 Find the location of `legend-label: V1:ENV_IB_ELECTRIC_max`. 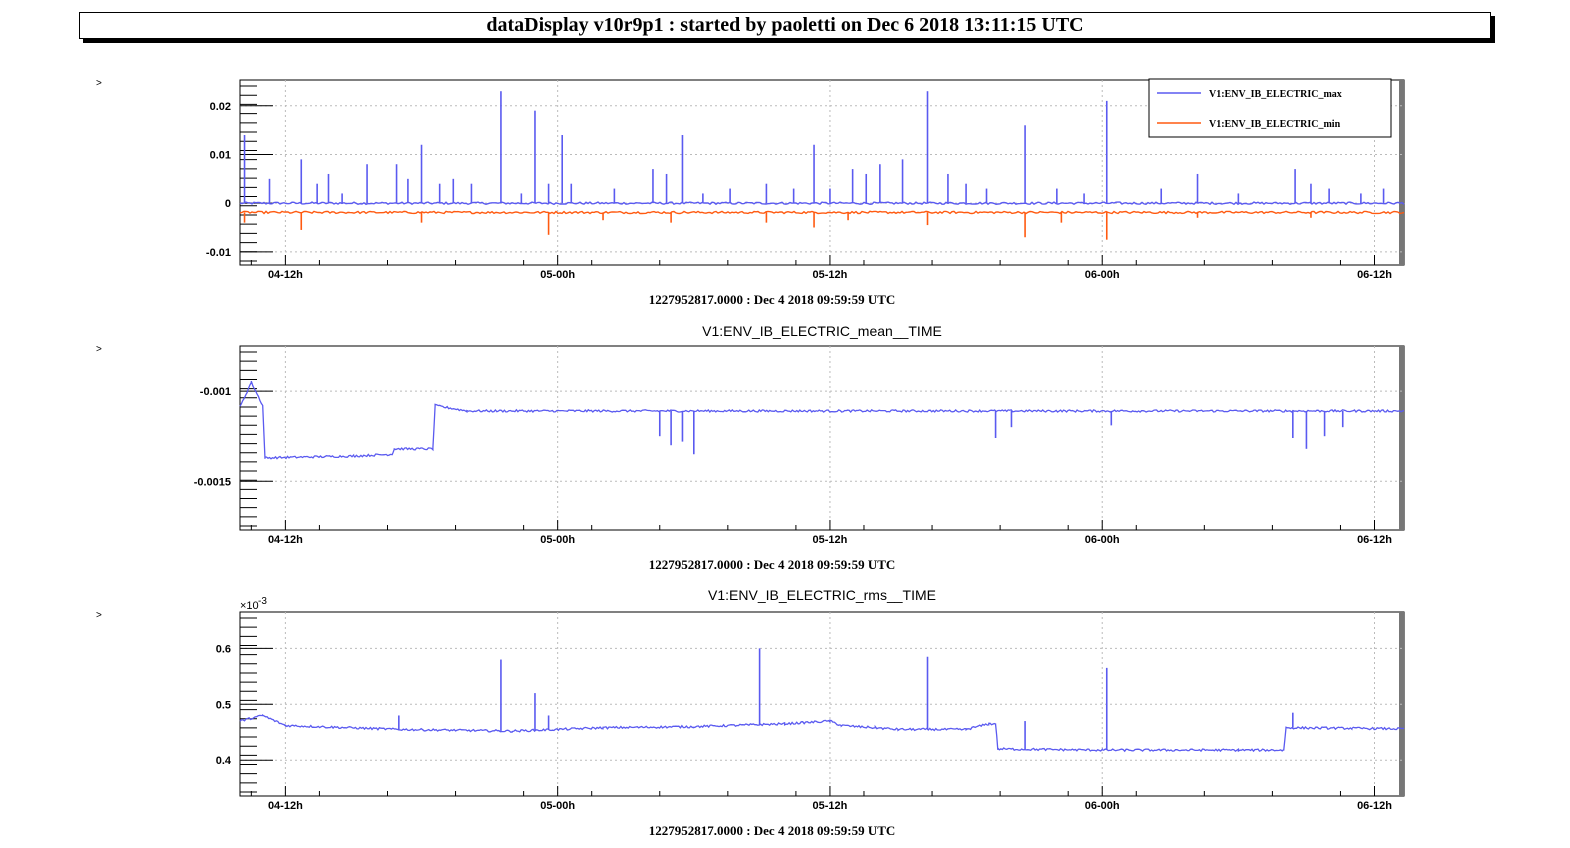

legend-label: V1:ENV_IB_ELECTRIC_max is located at coordinates (1275, 94).